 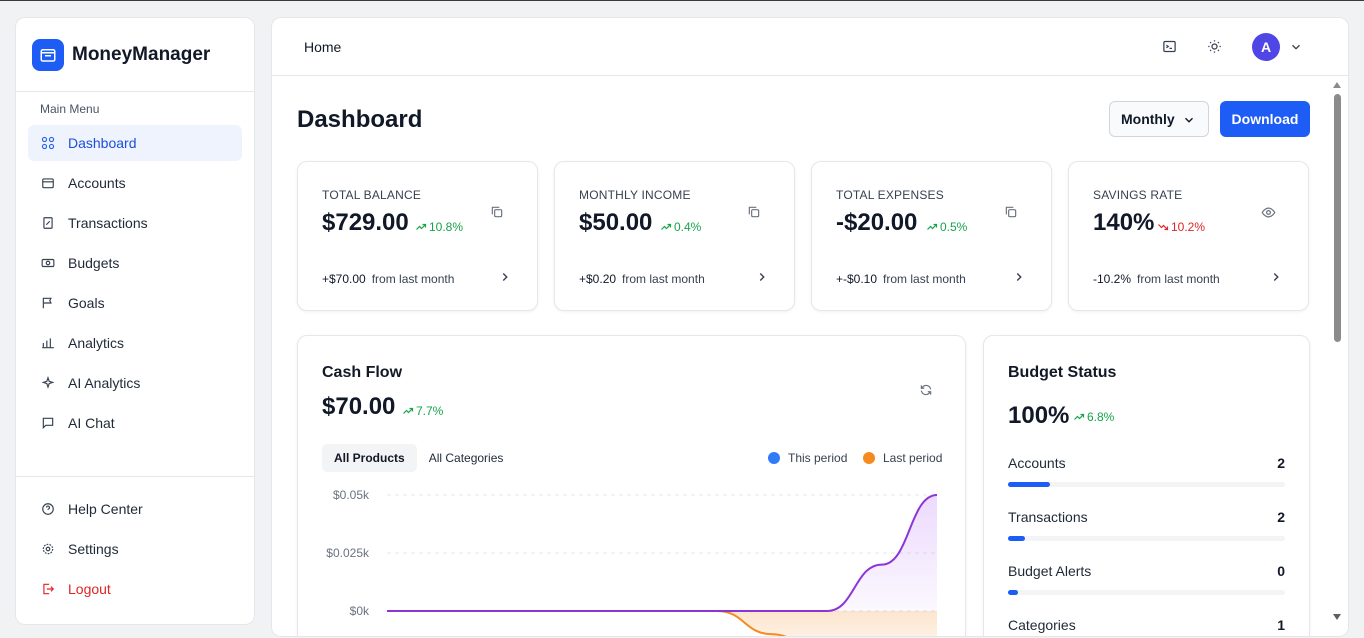 What do you see at coordinates (924, 279) in the screenshot?
I see `stat-foot-text: from last month` at bounding box center [924, 279].